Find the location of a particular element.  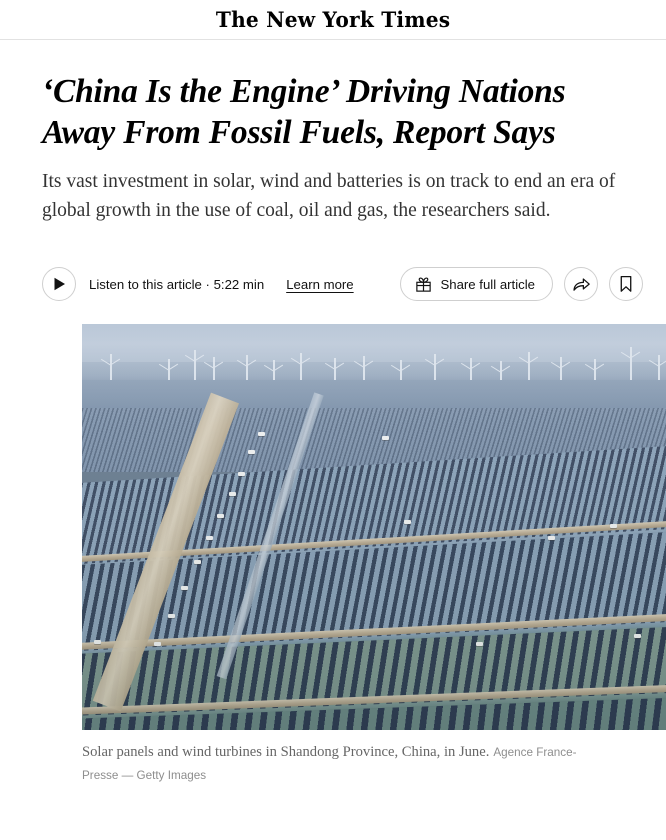

gift-icon is located at coordinates (424, 284).